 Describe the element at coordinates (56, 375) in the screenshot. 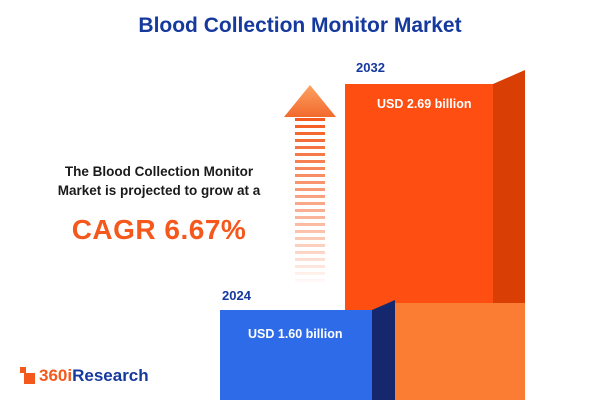

I see `logo-prefix: 360i` at that location.